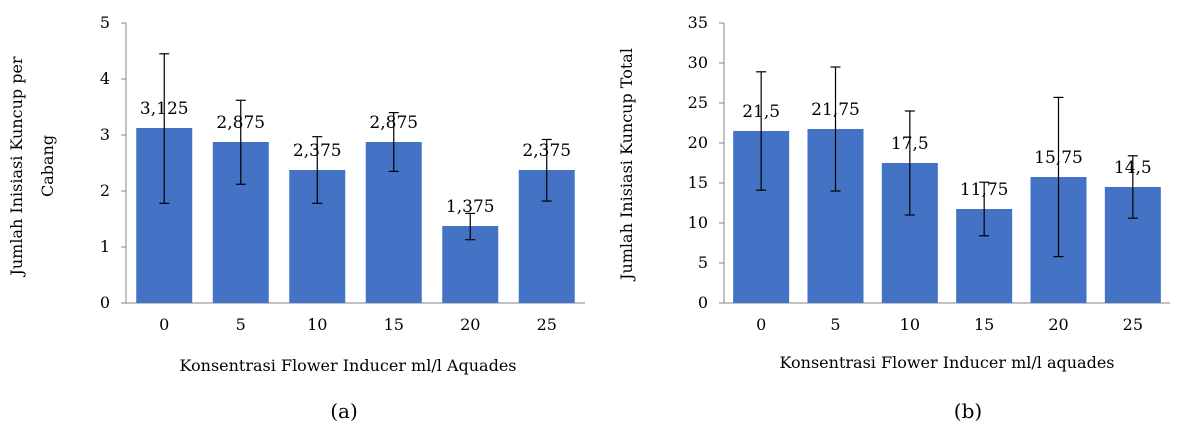 The height and width of the screenshot is (428, 1182). I want to click on chart-a-x-ticks: 0 5 10 15 20 25, so click(358, 324).